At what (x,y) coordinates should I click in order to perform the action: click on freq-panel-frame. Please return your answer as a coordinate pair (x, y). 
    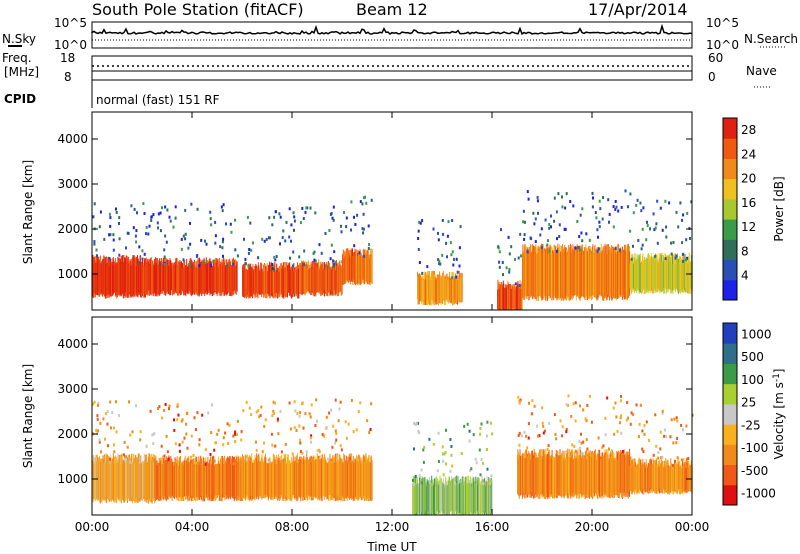
    Looking at the image, I should click on (392, 68).